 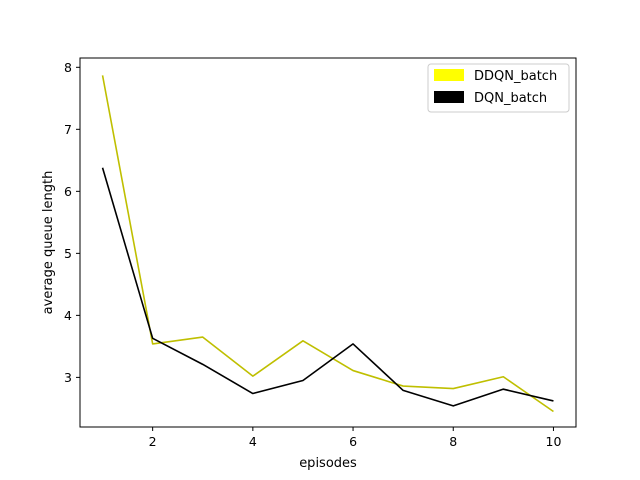 What do you see at coordinates (498, 88) in the screenshot?
I see `legend: DDQN_batch DQN_batch` at bounding box center [498, 88].